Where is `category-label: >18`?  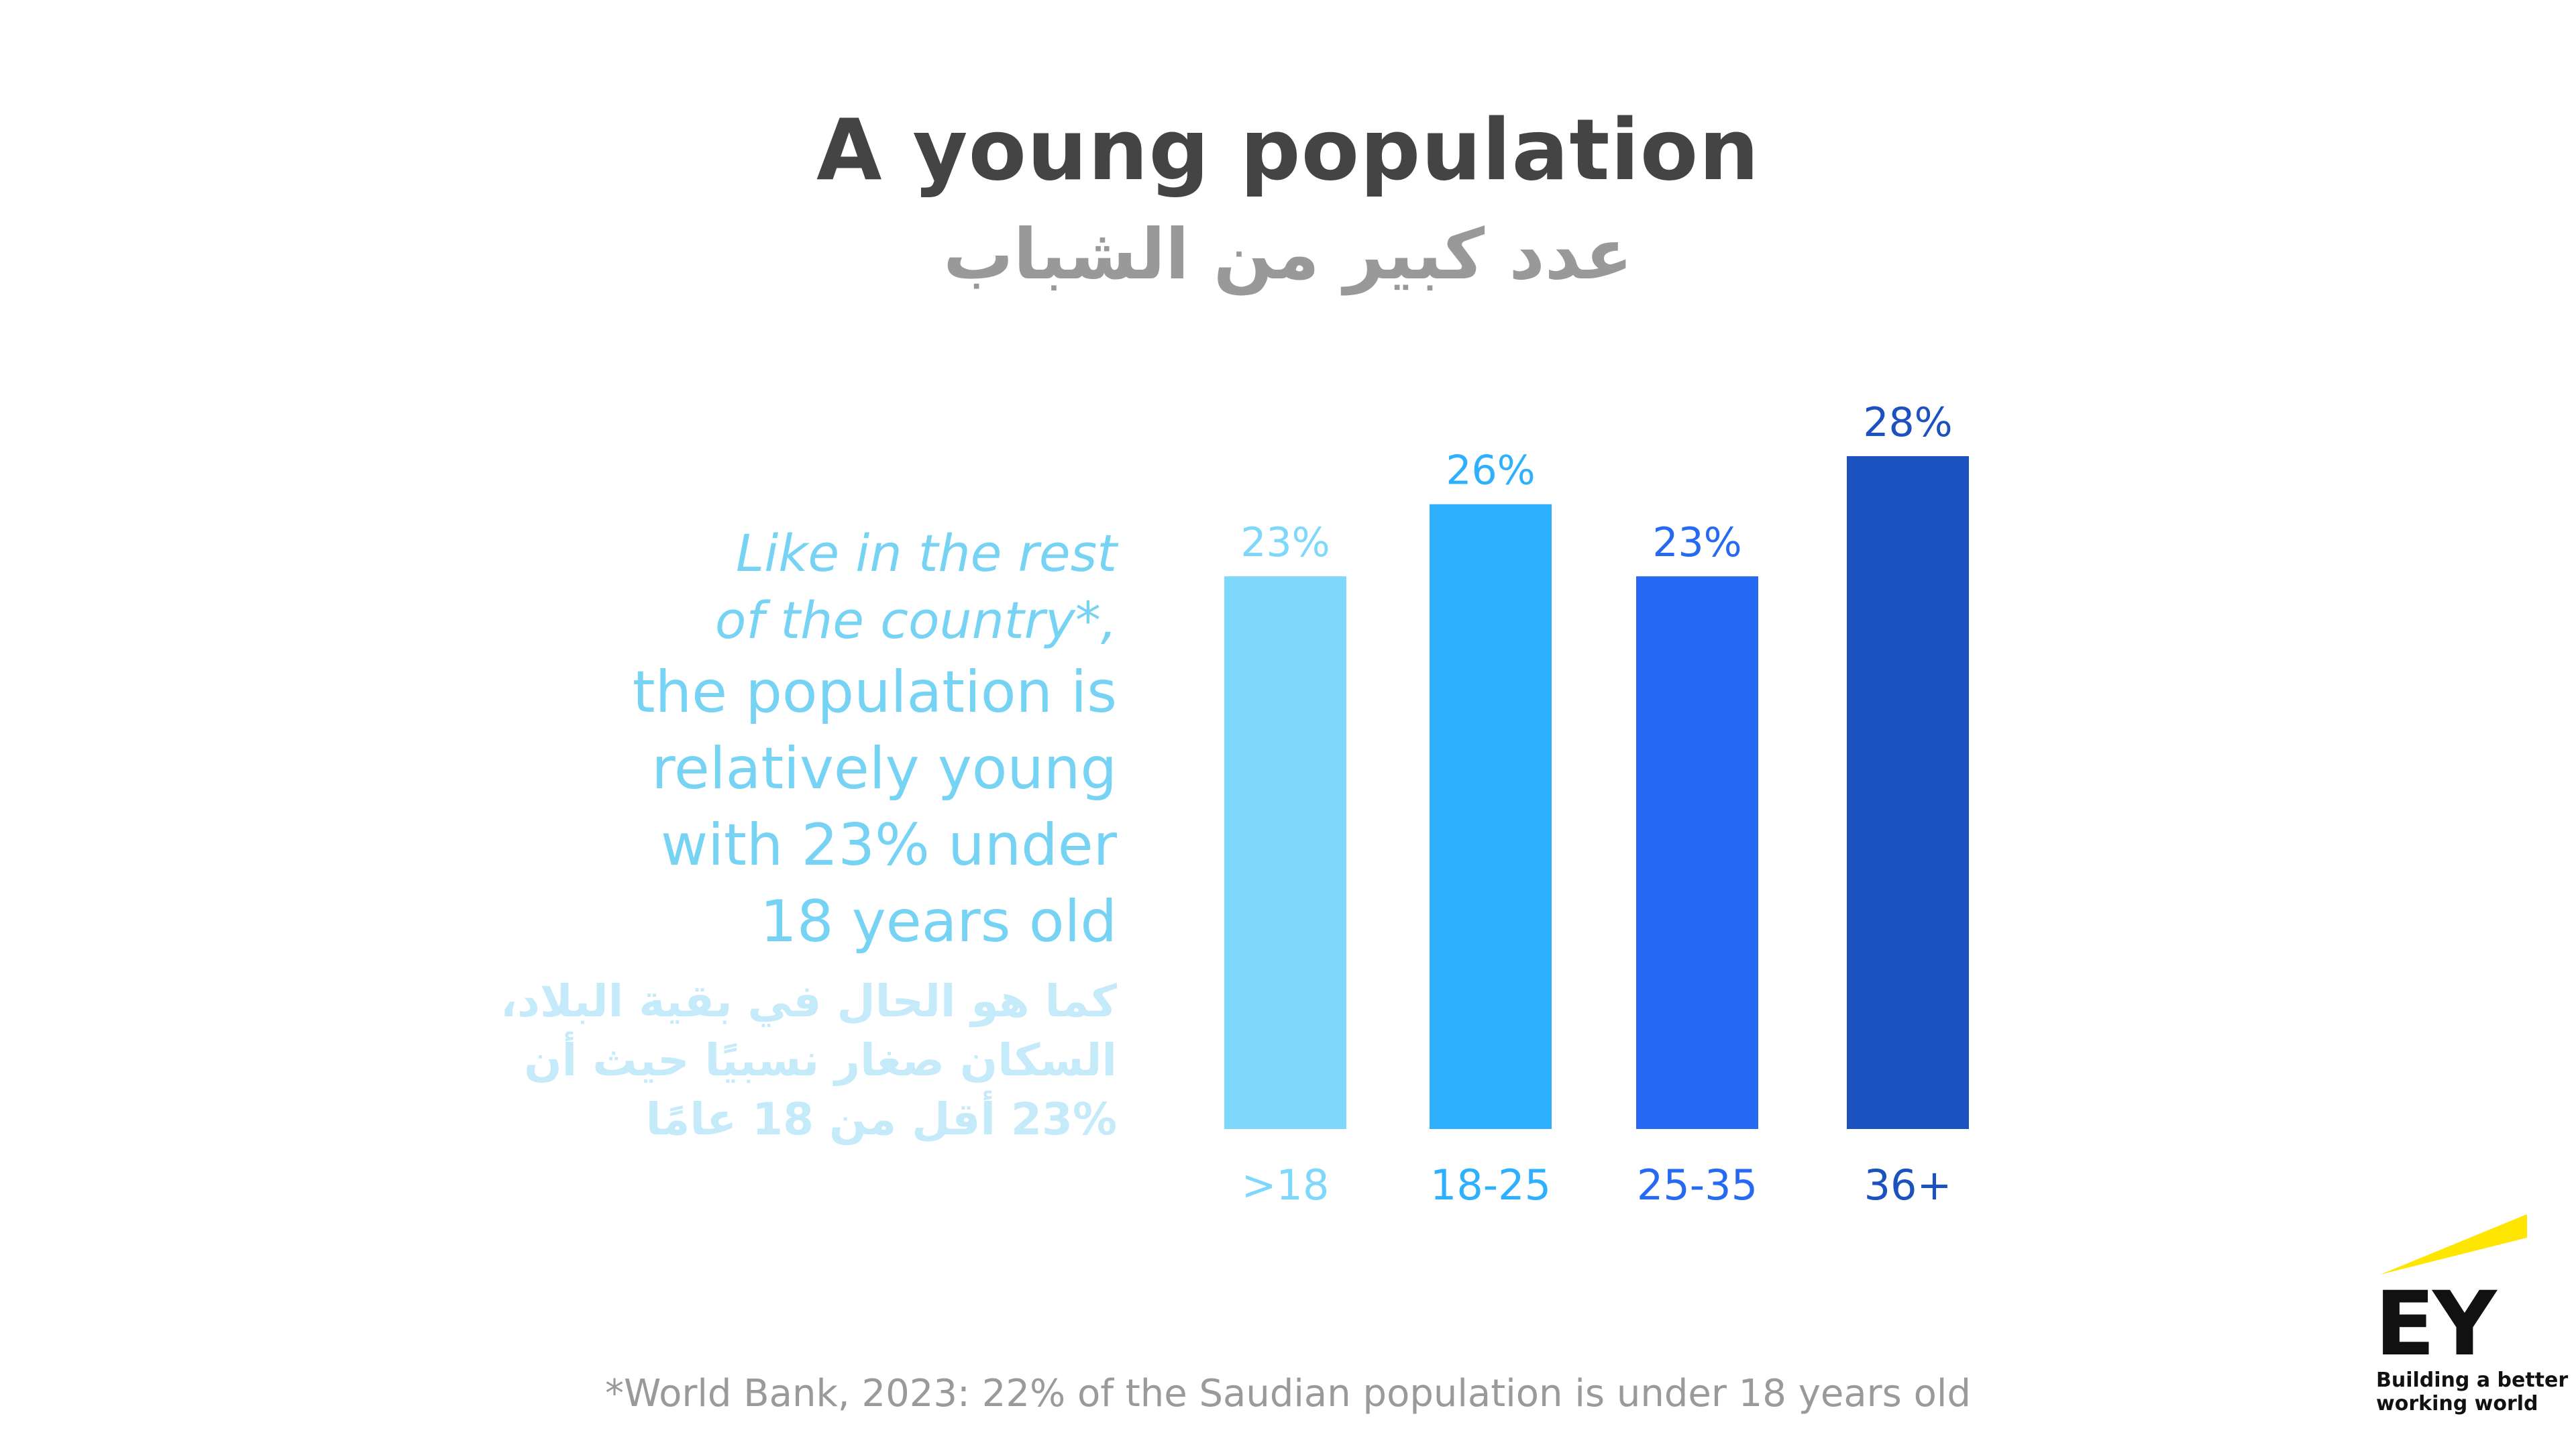 category-label: >18 is located at coordinates (1286, 1185).